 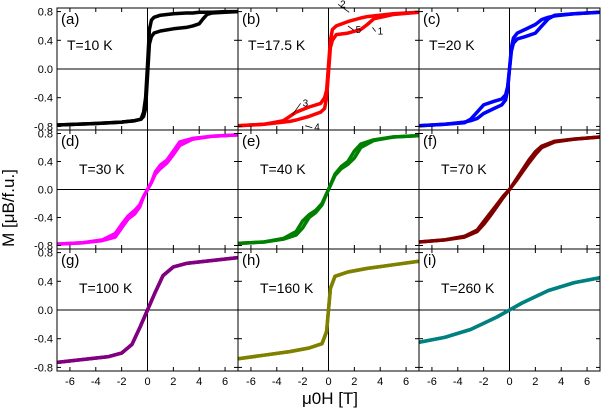 What do you see at coordinates (430, 141) in the screenshot?
I see `panel-label: (f)` at bounding box center [430, 141].